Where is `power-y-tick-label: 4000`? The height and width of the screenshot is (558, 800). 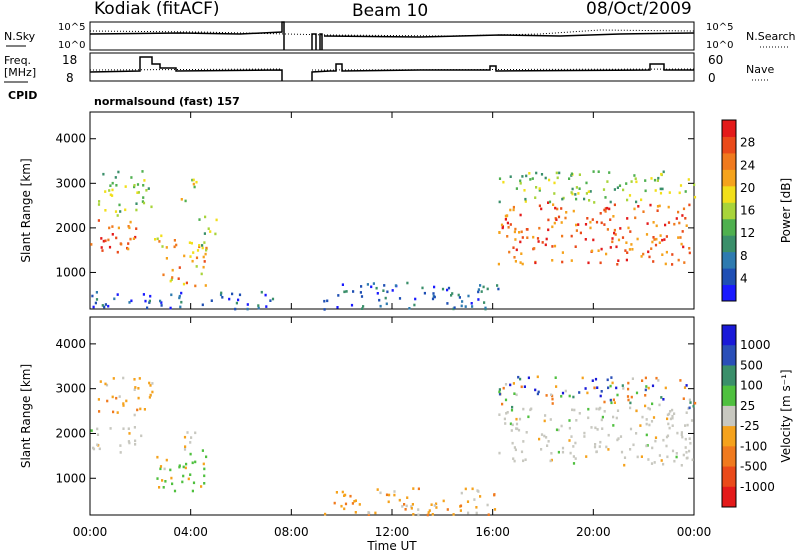 power-y-tick-label: 4000 is located at coordinates (70, 139).